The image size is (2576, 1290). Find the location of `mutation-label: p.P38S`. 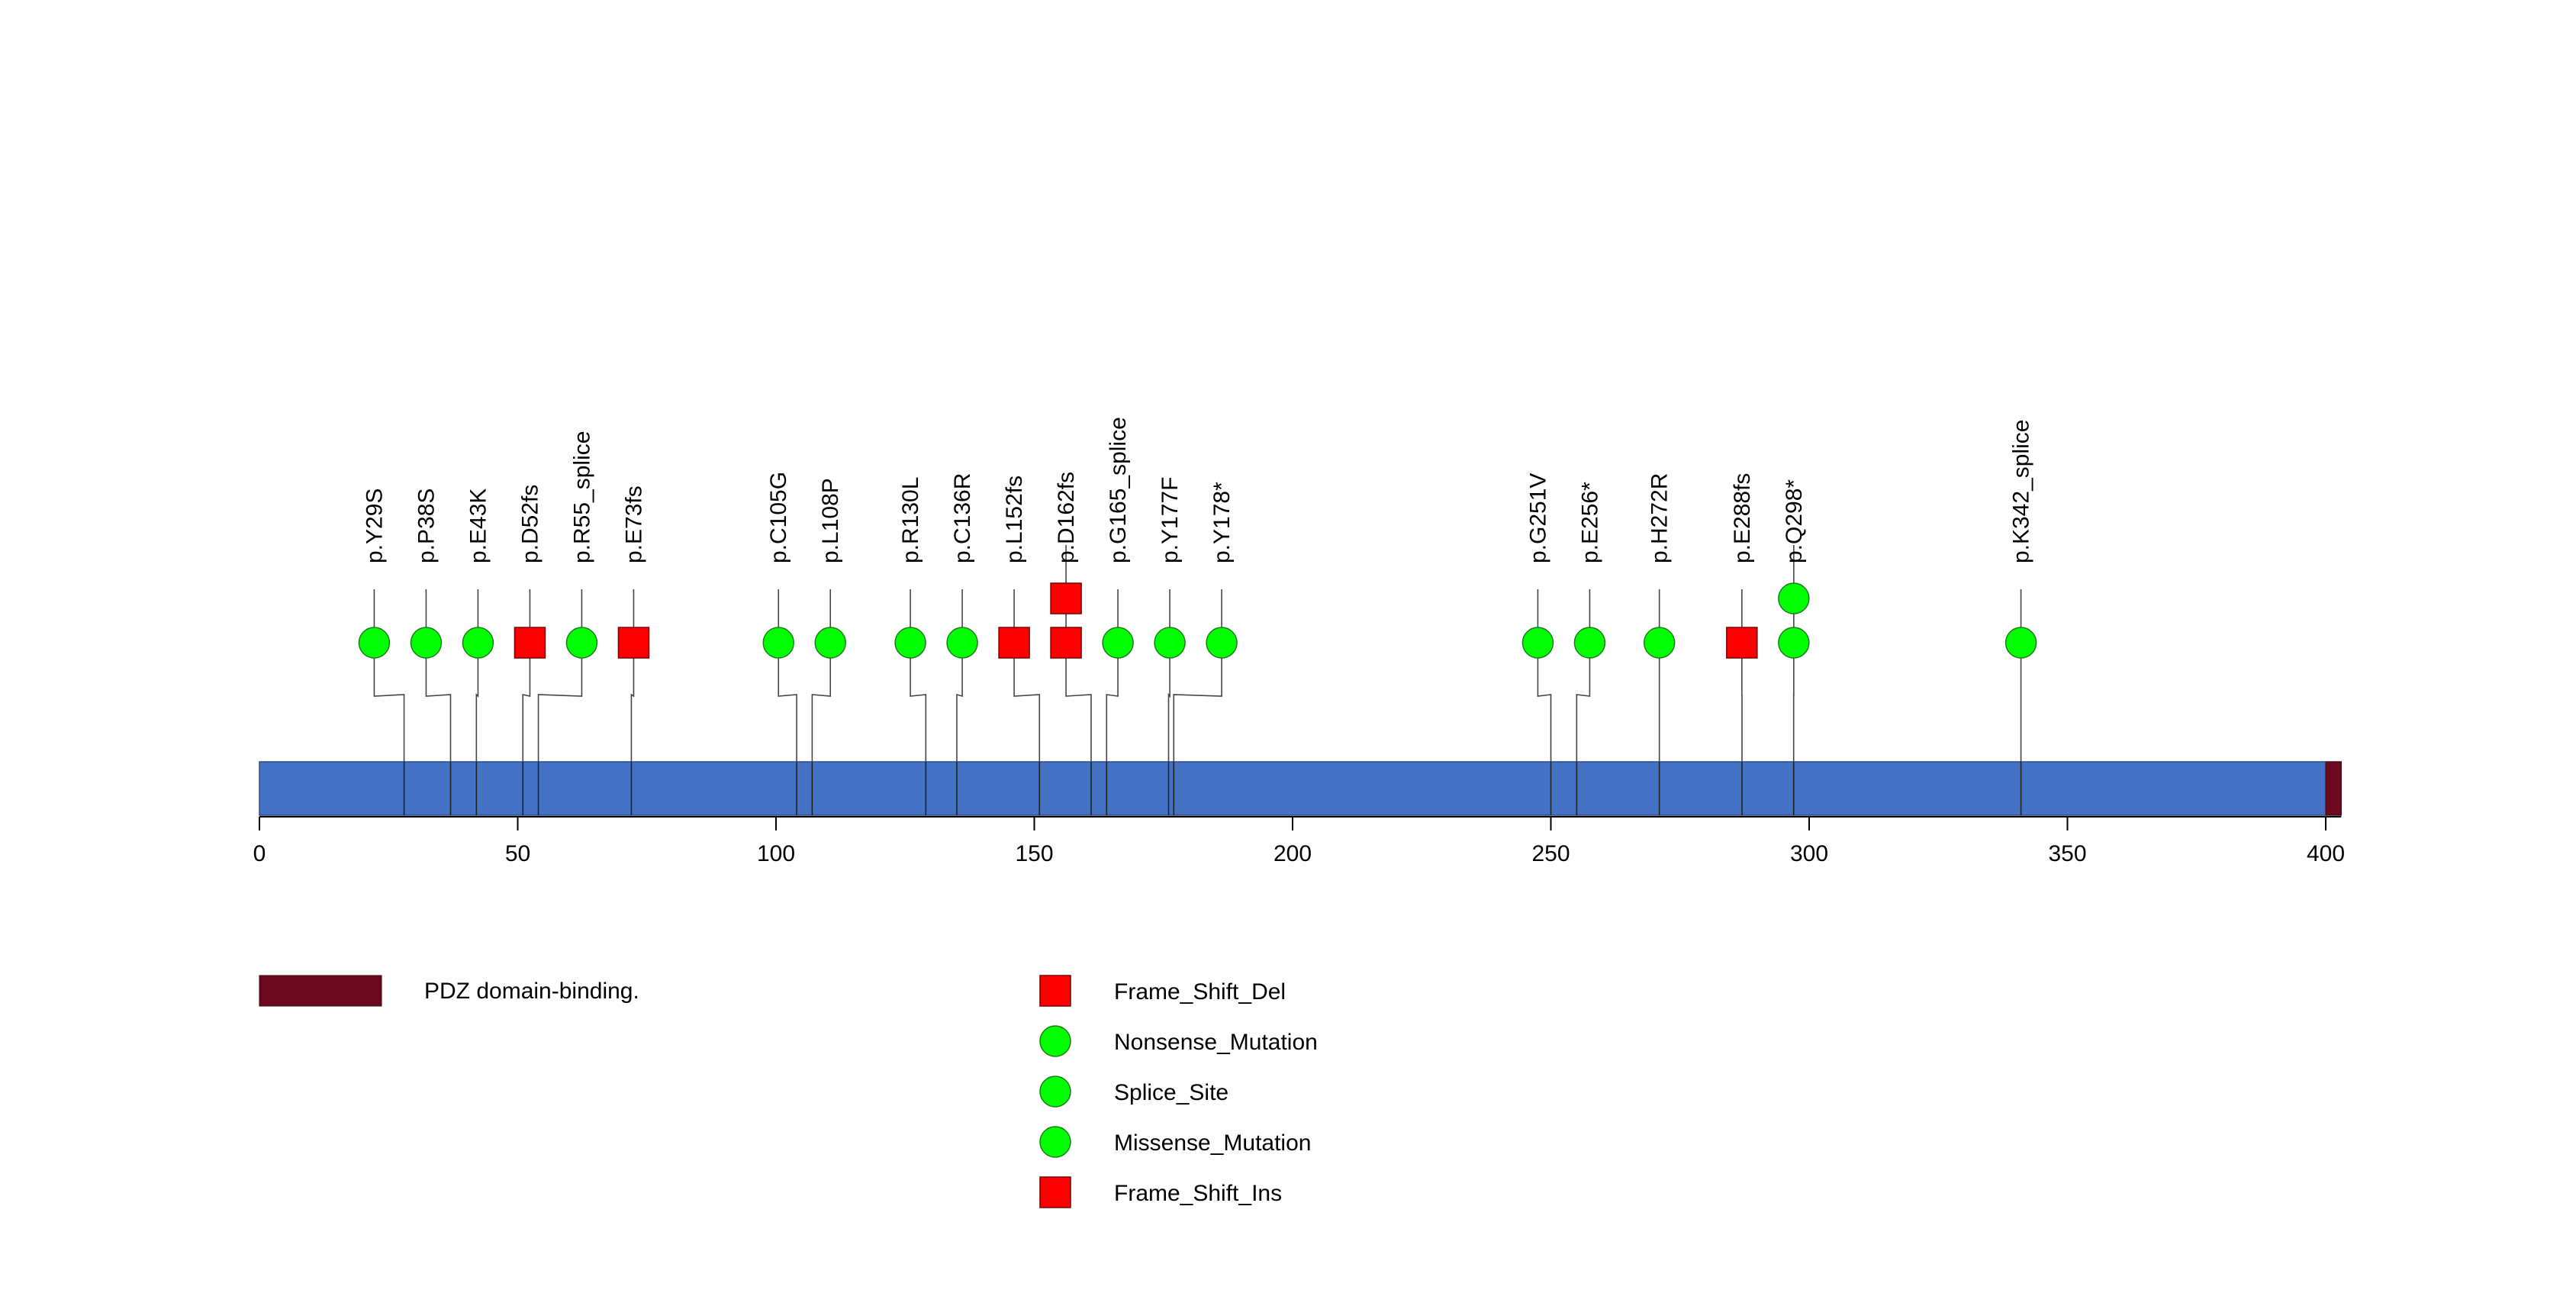

mutation-label: p.P38S is located at coordinates (426, 526).